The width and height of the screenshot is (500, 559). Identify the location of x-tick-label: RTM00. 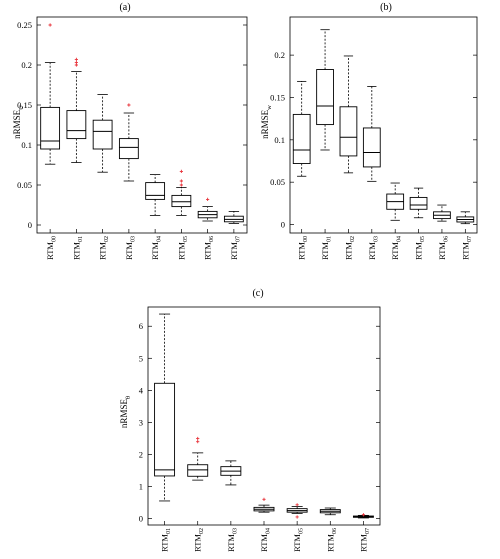
(51, 248).